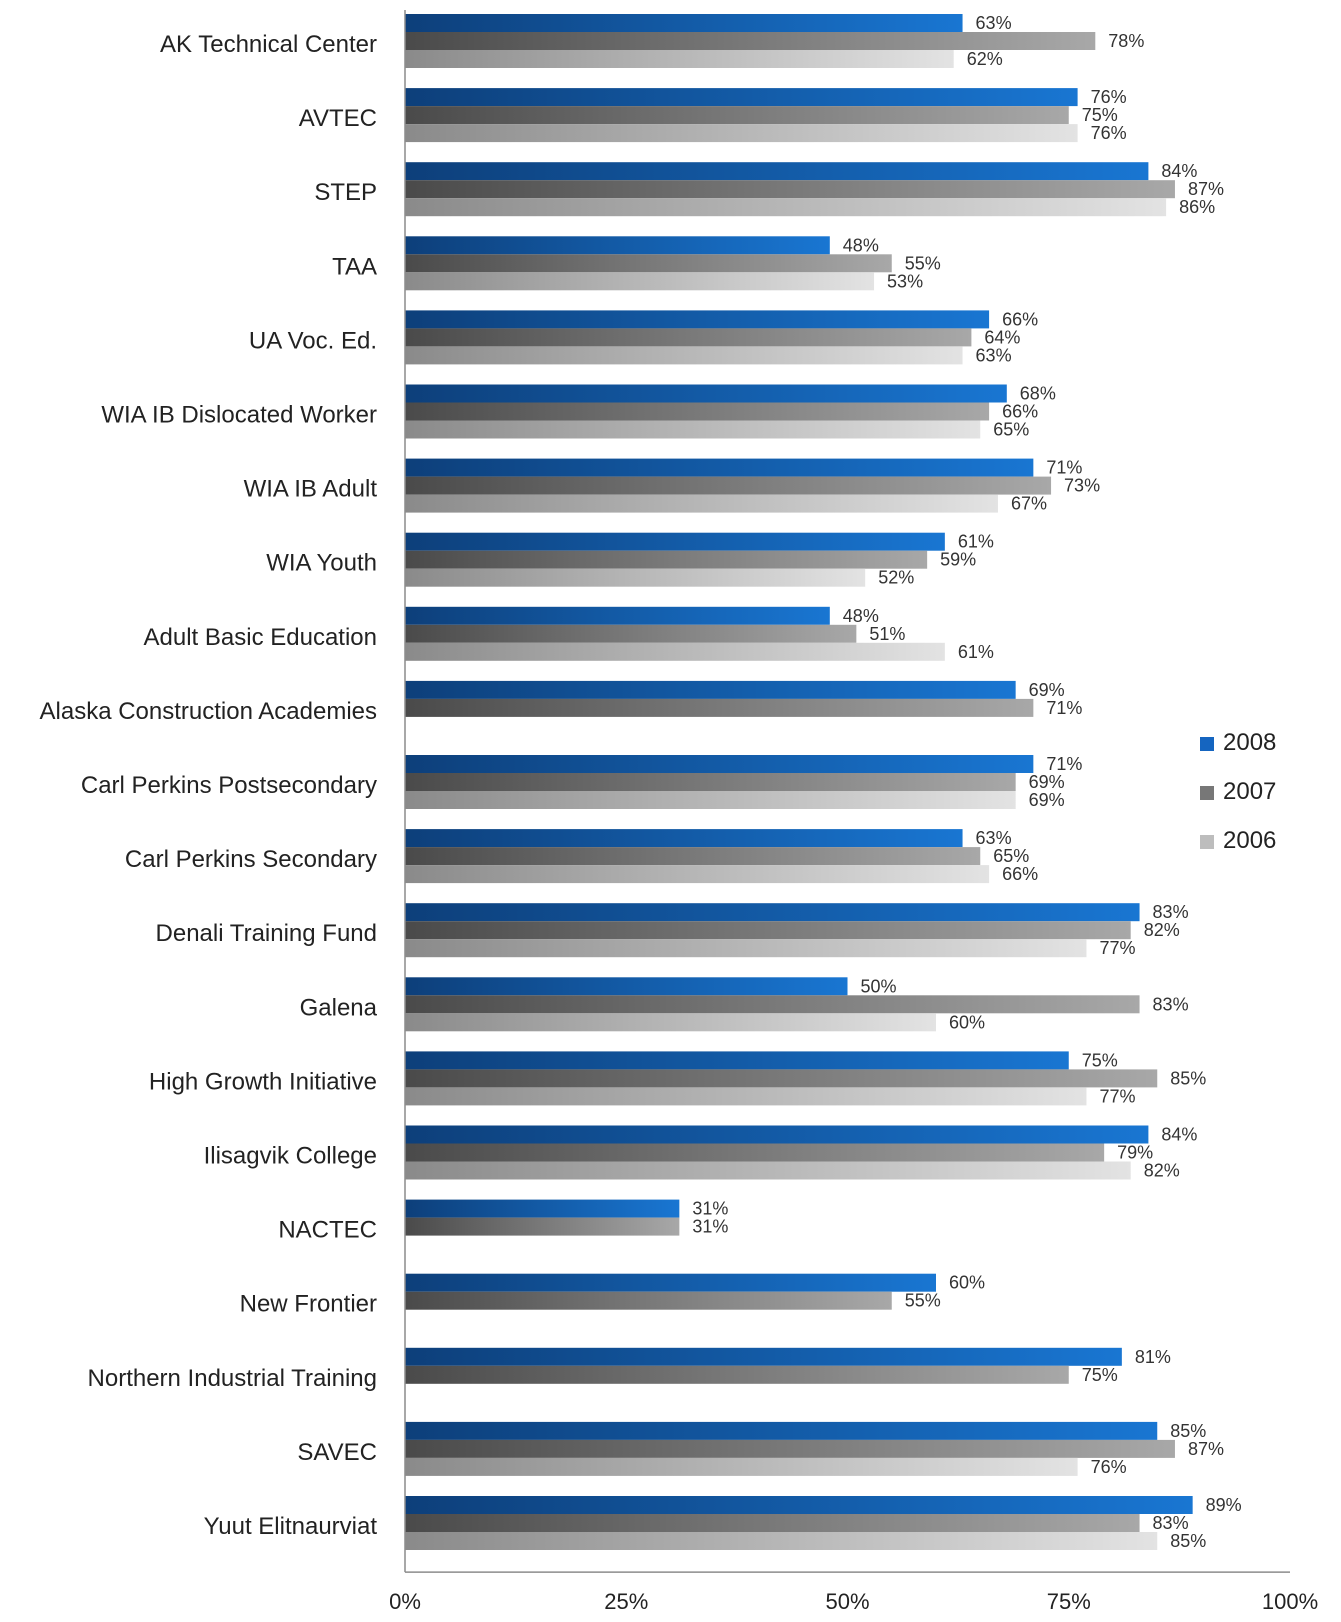  I want to click on category-label: Denali Training Fund, so click(266, 933).